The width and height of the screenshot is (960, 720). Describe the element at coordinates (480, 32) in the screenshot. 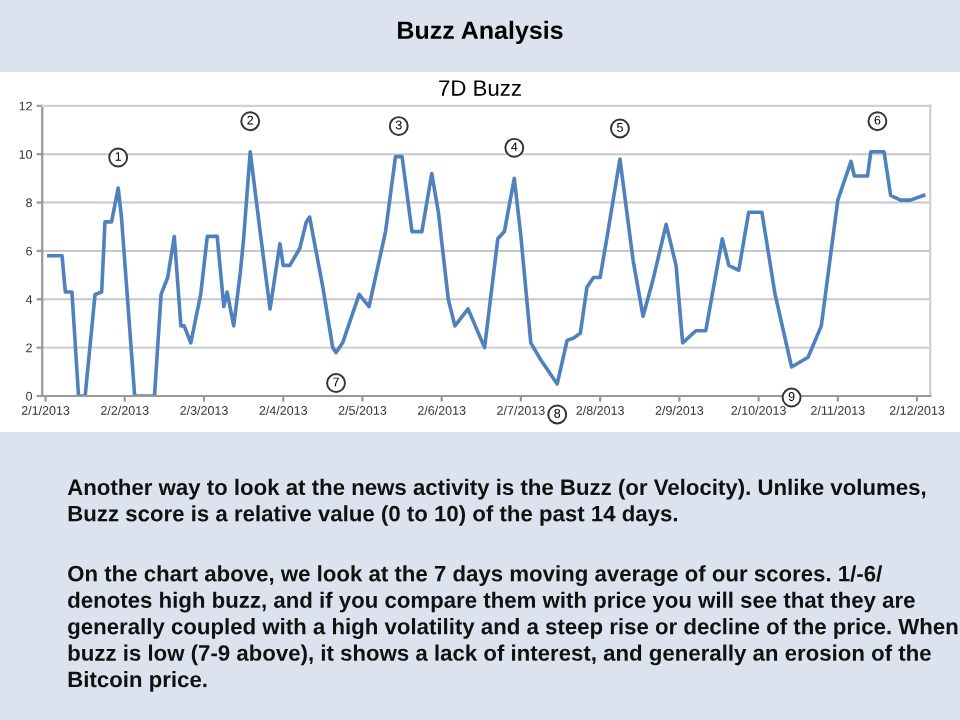

I see `chart-title: Buzz Analysis` at that location.